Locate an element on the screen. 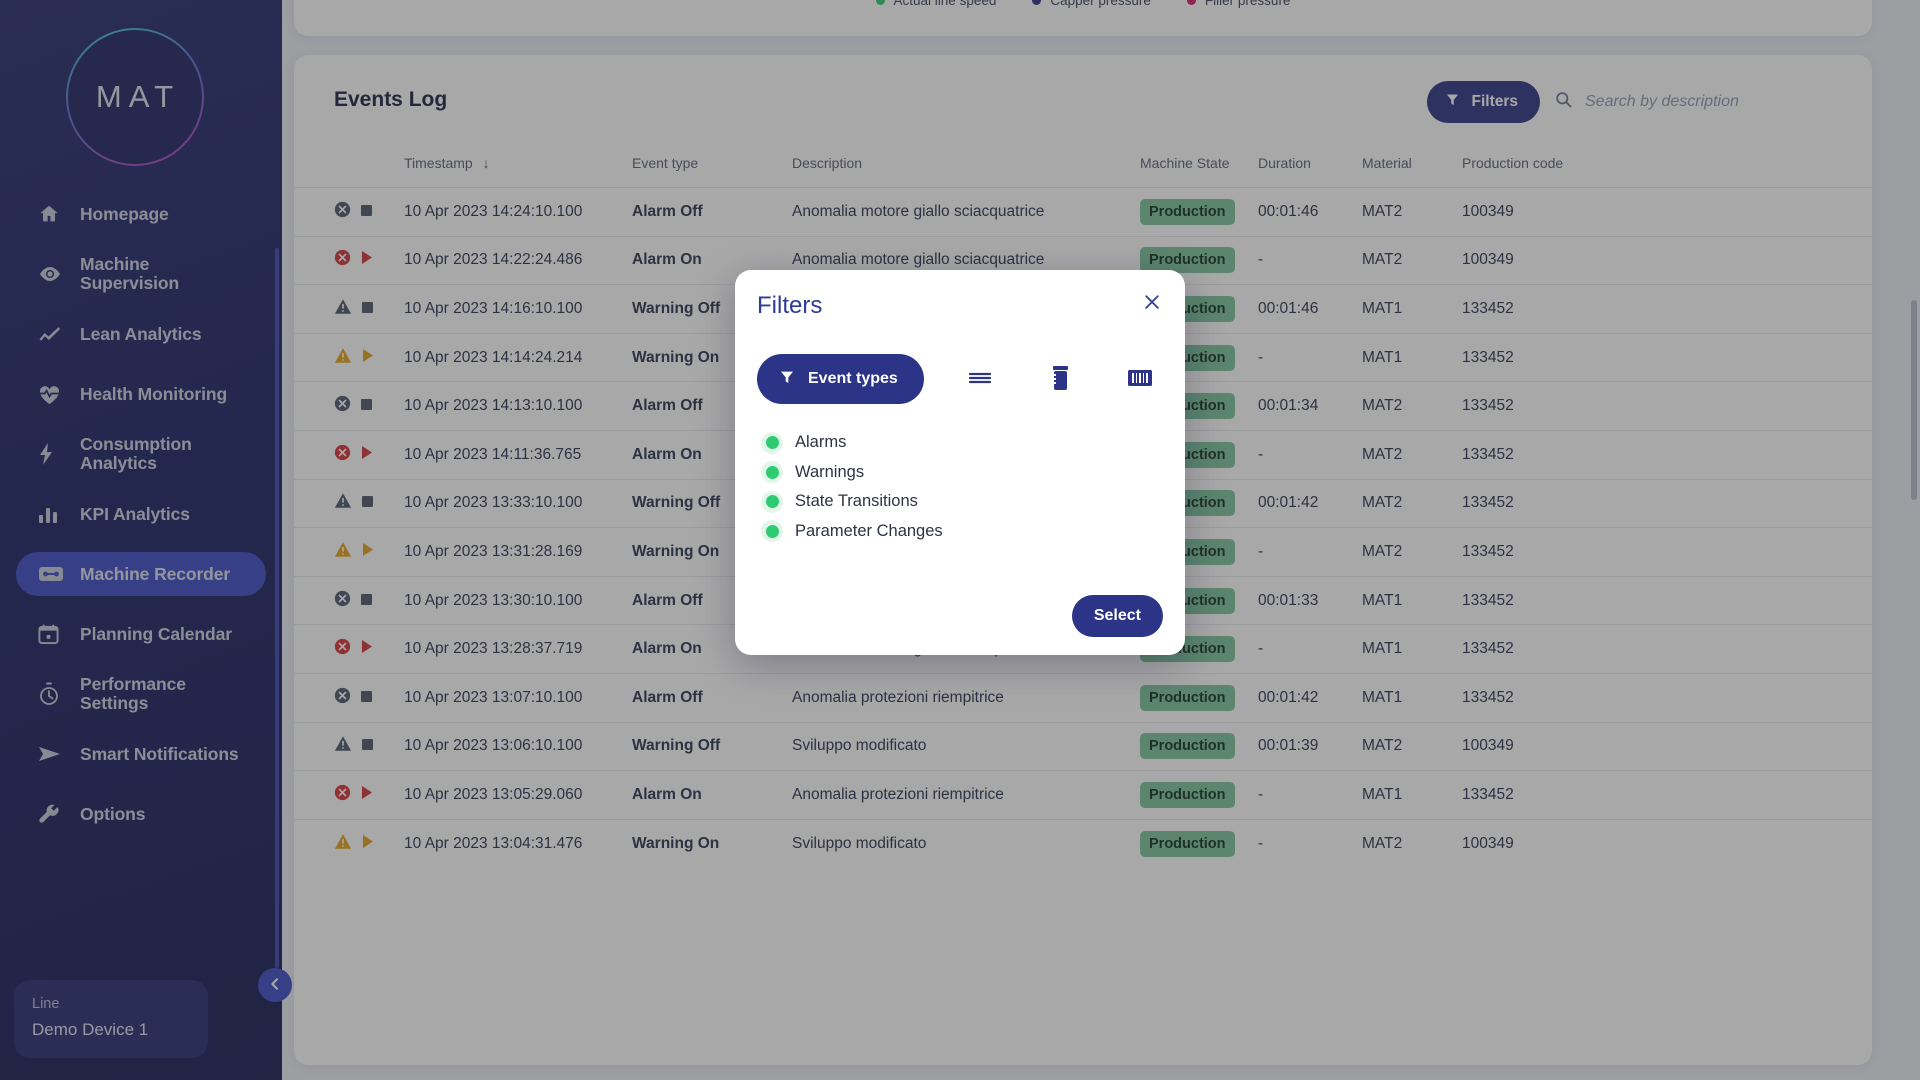 Image resolution: width=1920 pixels, height=1080 pixels. tab-event-types: Event types is located at coordinates (840, 379).